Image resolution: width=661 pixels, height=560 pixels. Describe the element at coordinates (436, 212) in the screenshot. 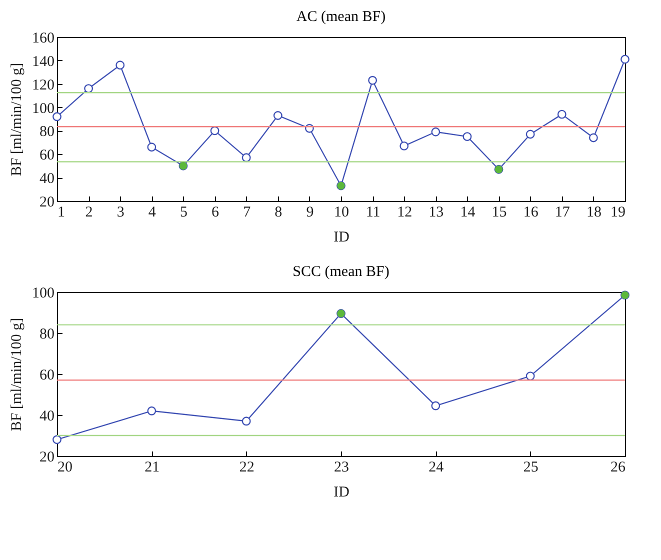

I see `x-tick-label: 13` at that location.